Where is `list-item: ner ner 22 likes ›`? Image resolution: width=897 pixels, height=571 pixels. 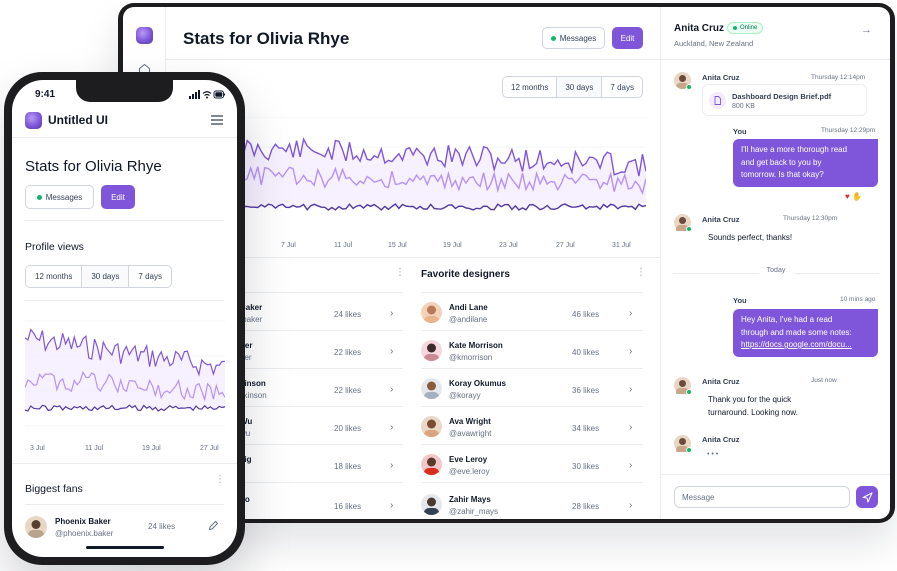 list-item: ner ner 22 likes › is located at coordinates (284, 349).